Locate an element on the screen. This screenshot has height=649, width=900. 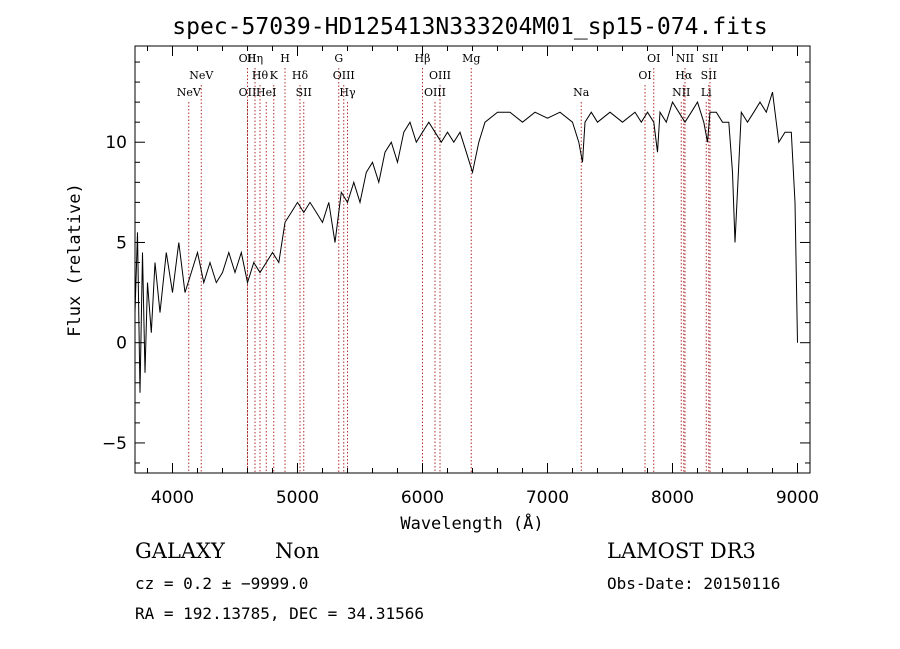
line-label-12: OIII is located at coordinates (344, 75).